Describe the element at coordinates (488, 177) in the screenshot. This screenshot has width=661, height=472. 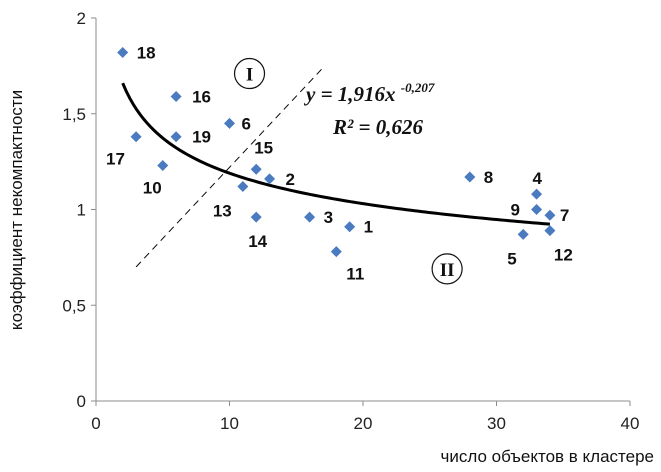
I see `point-label-8: 8` at that location.